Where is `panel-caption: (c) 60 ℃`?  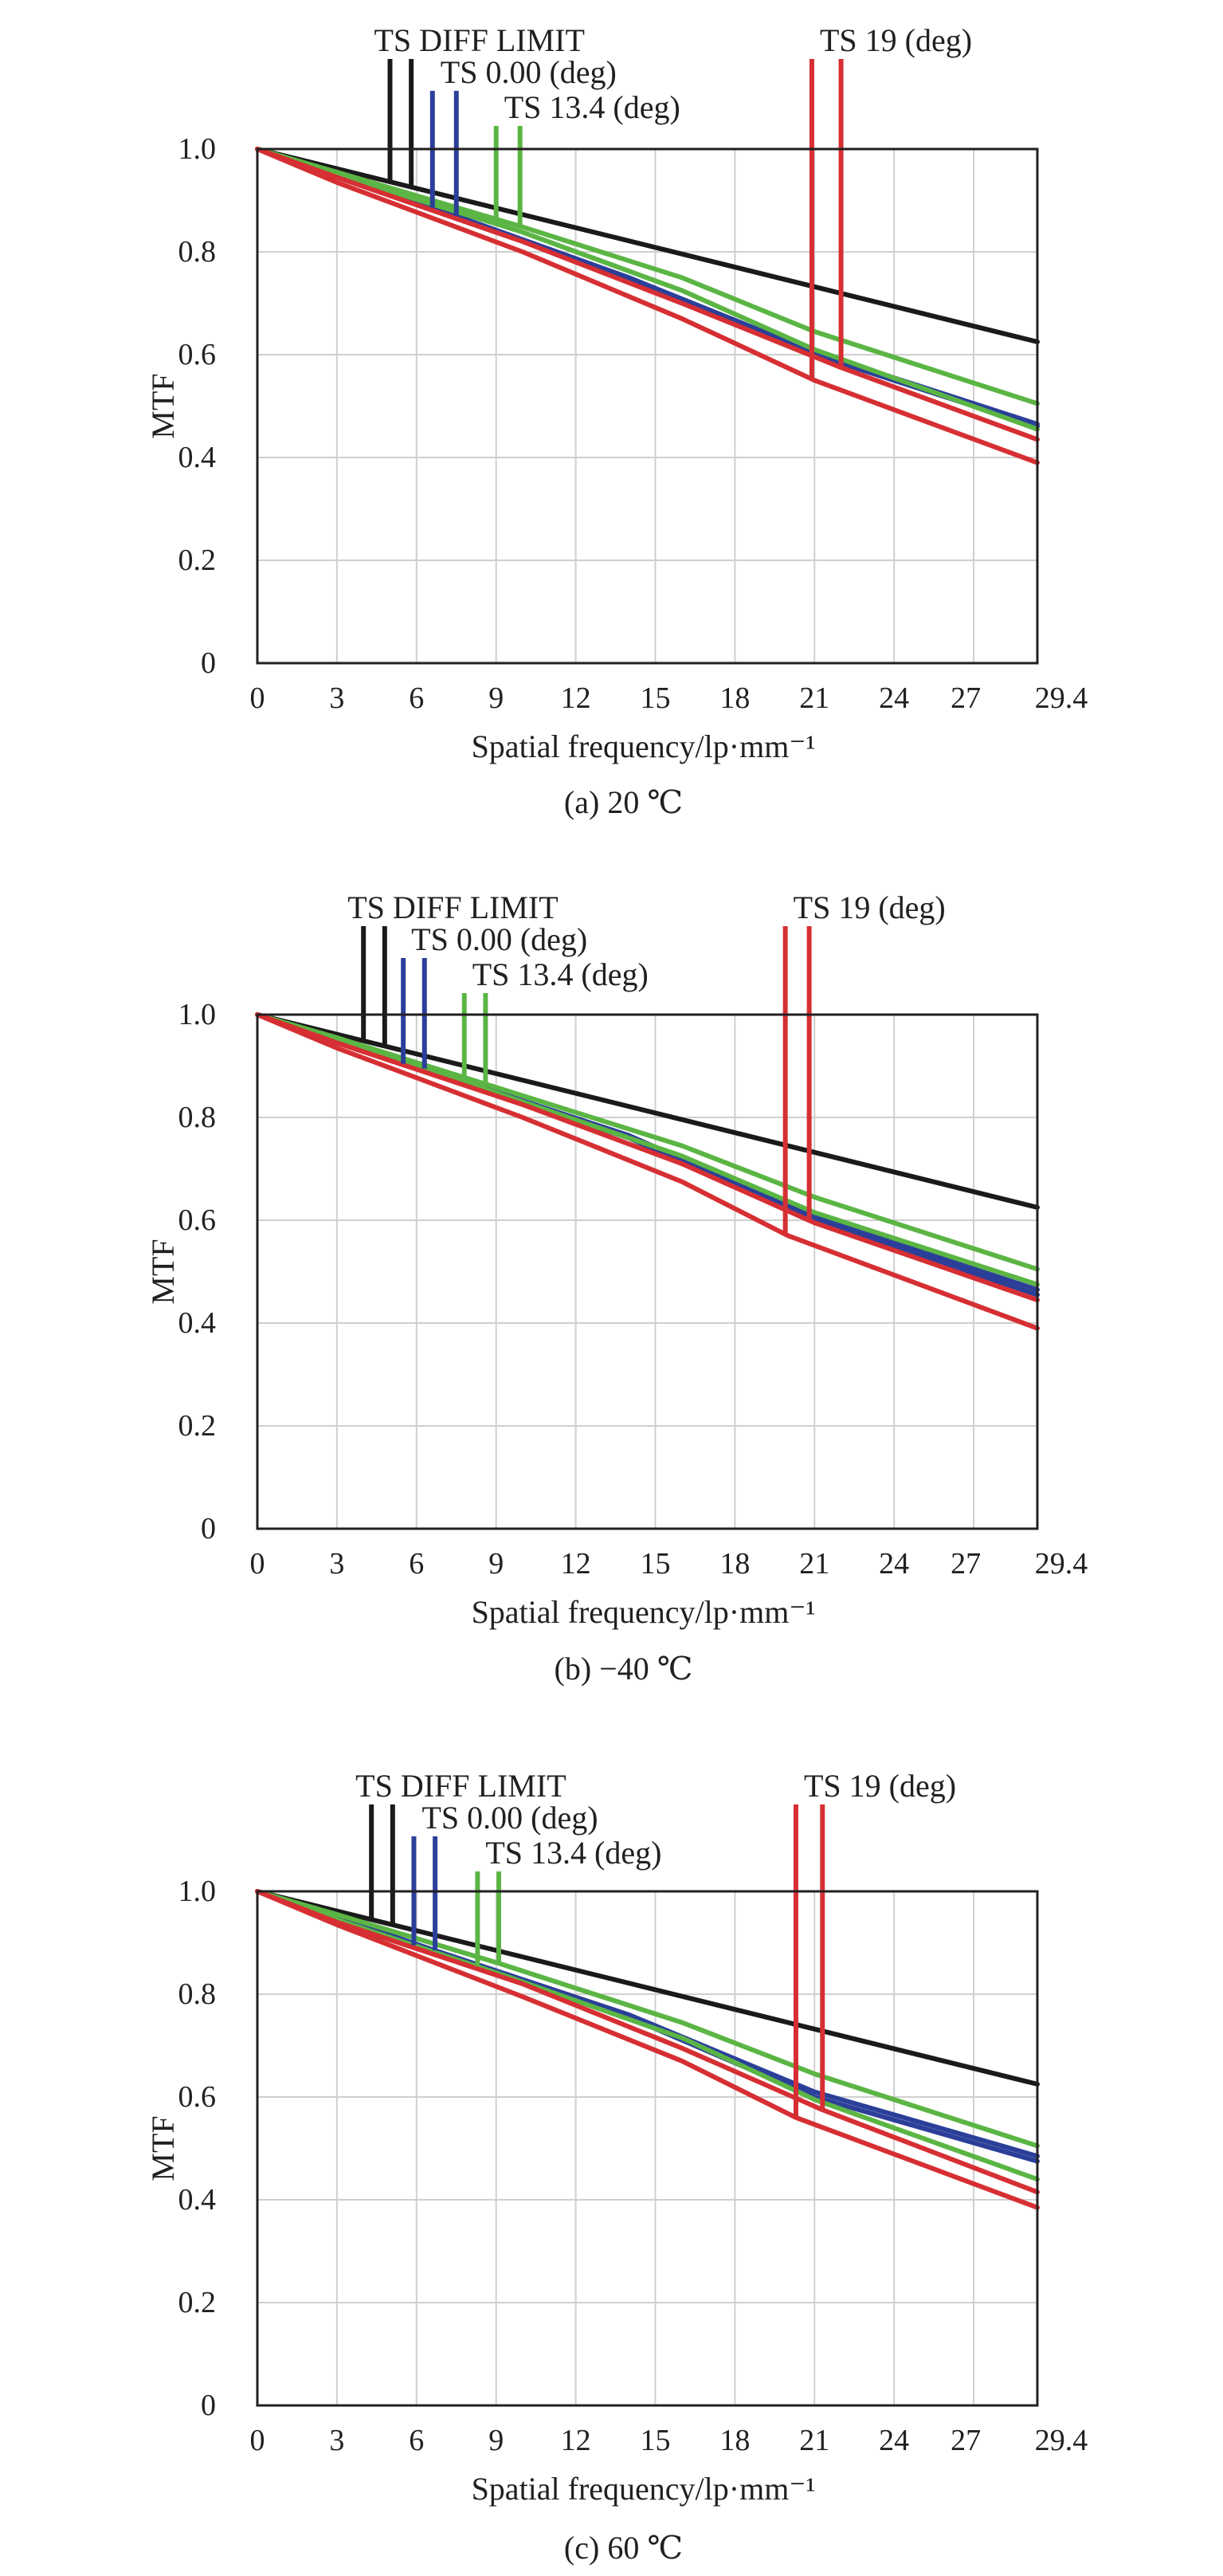 panel-caption: (c) 60 ℃ is located at coordinates (624, 2548).